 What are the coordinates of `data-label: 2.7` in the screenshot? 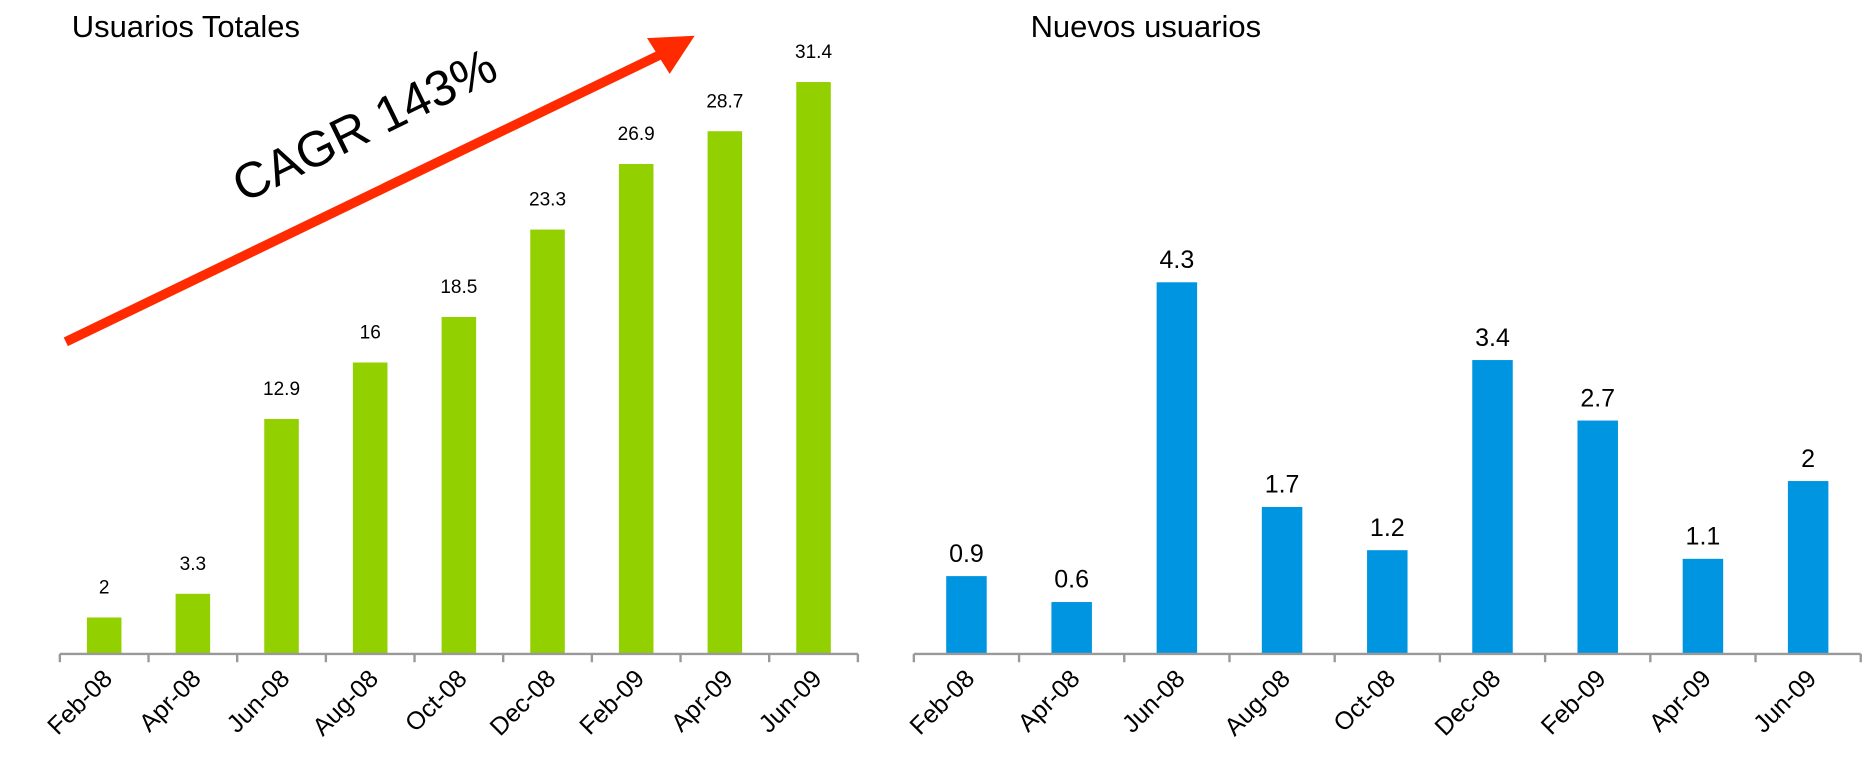 It's located at (1597, 398).